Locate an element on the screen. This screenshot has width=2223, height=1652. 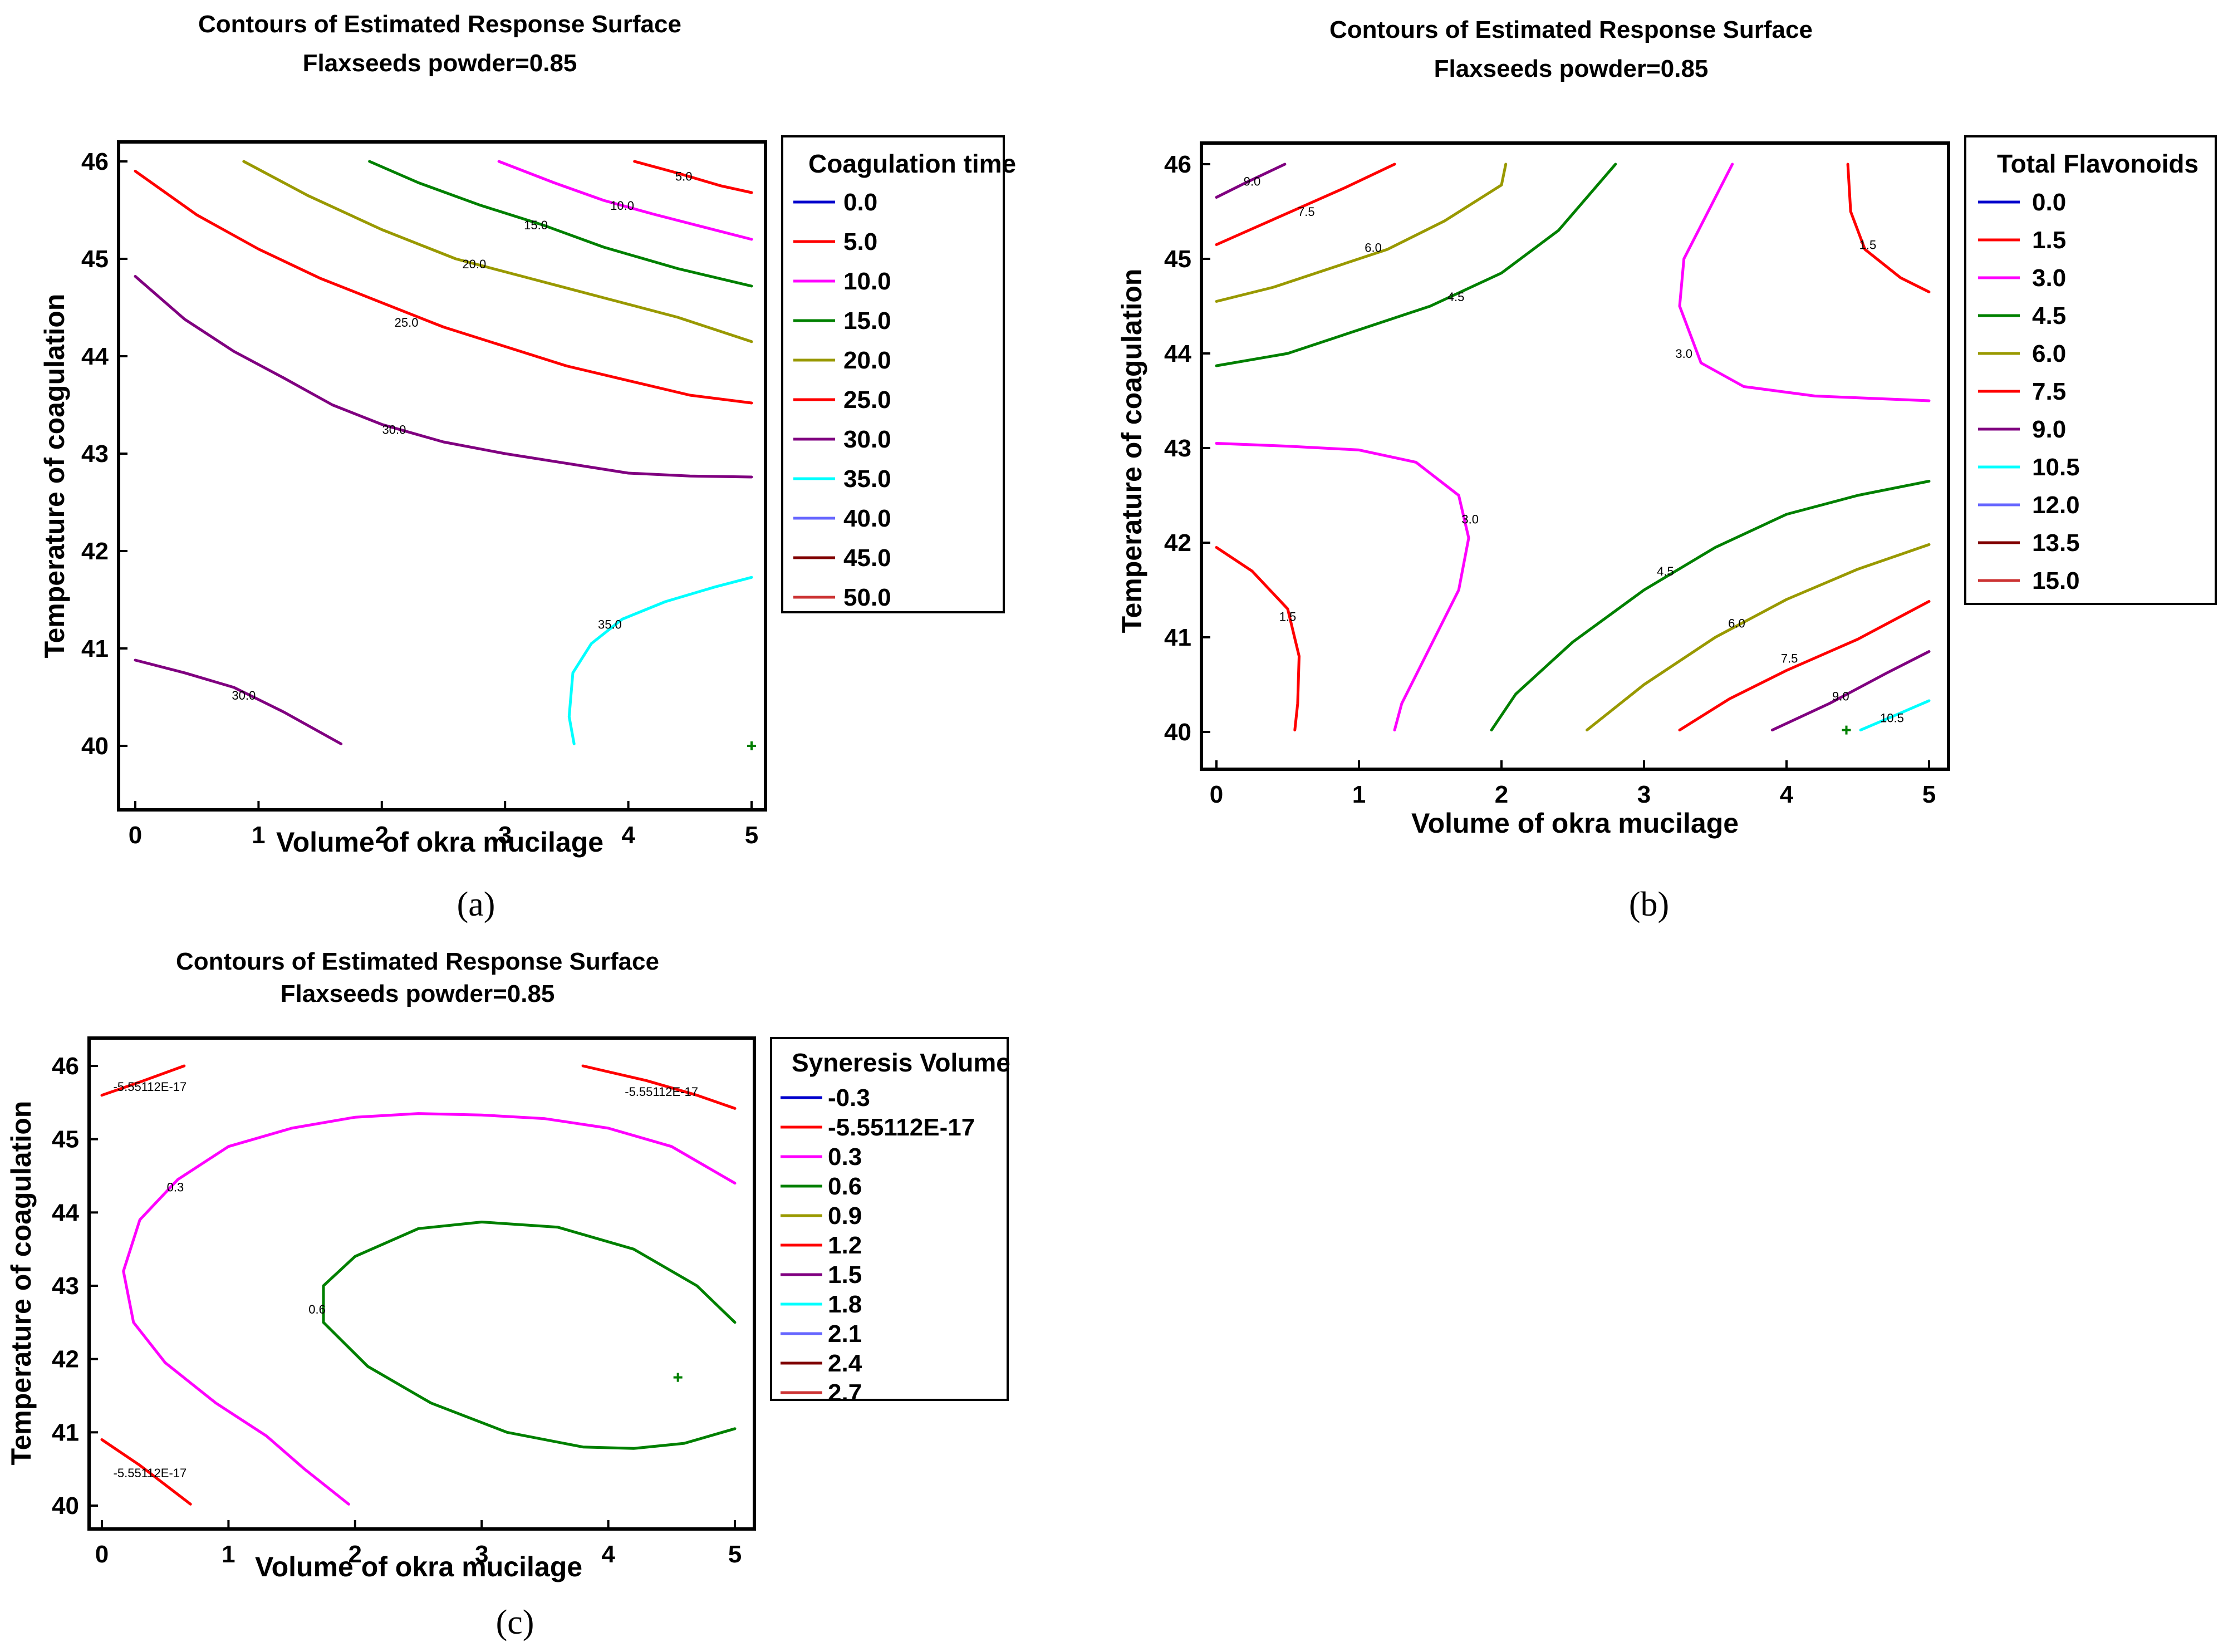
contour-line-4.5 is located at coordinates (1416, 265).